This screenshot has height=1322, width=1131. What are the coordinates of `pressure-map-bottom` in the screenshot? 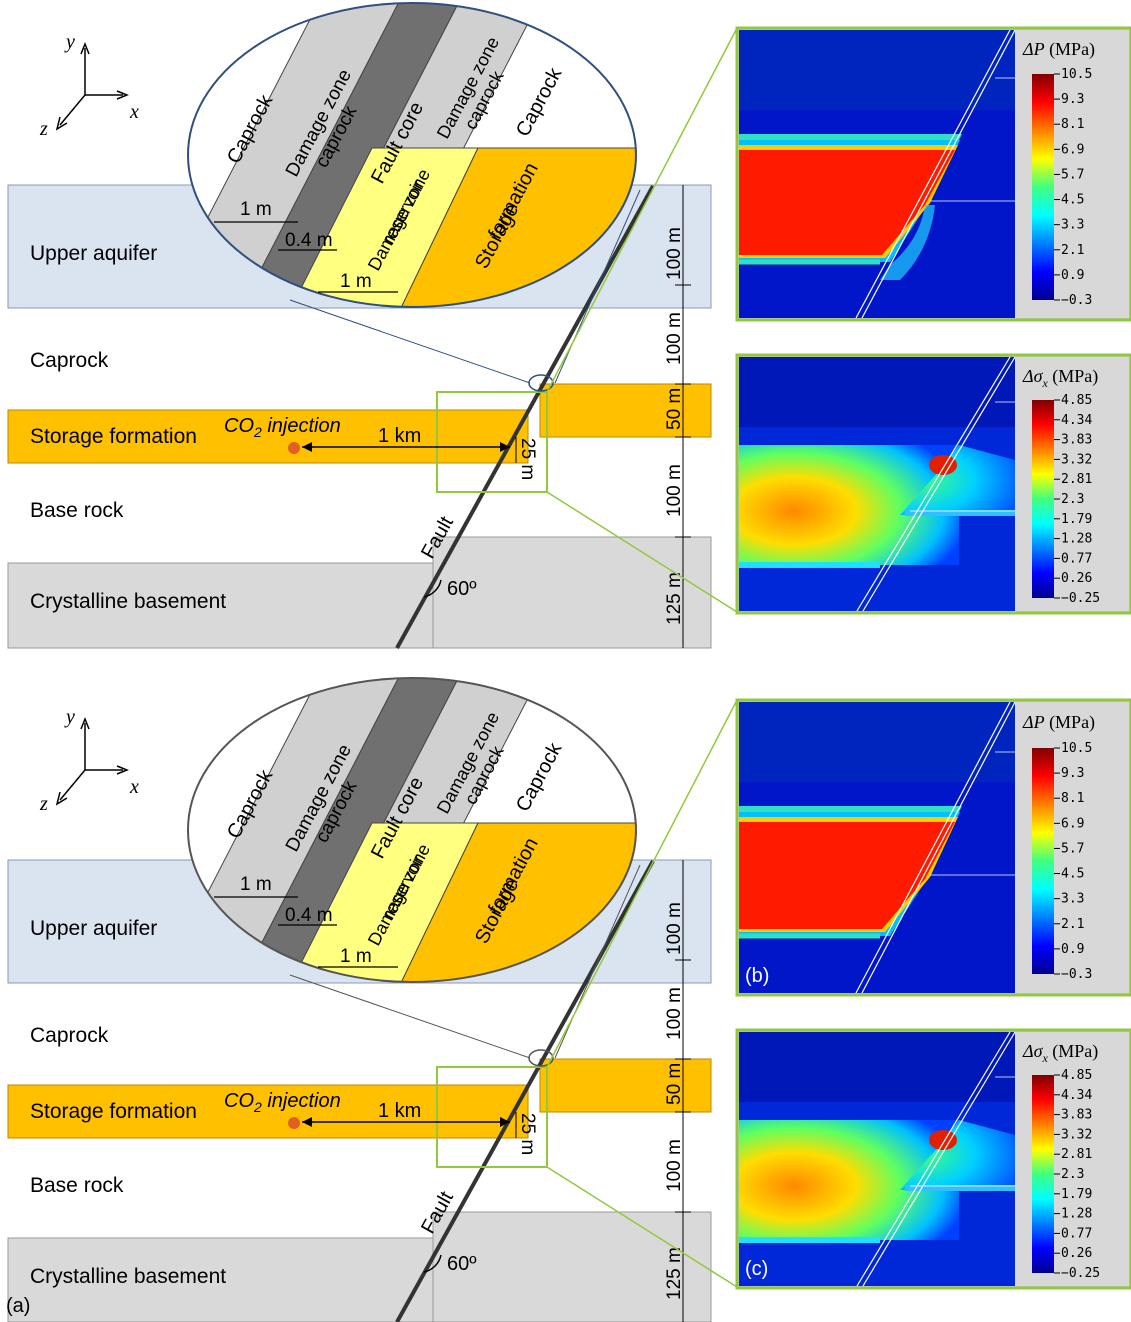 It's located at (933, 847).